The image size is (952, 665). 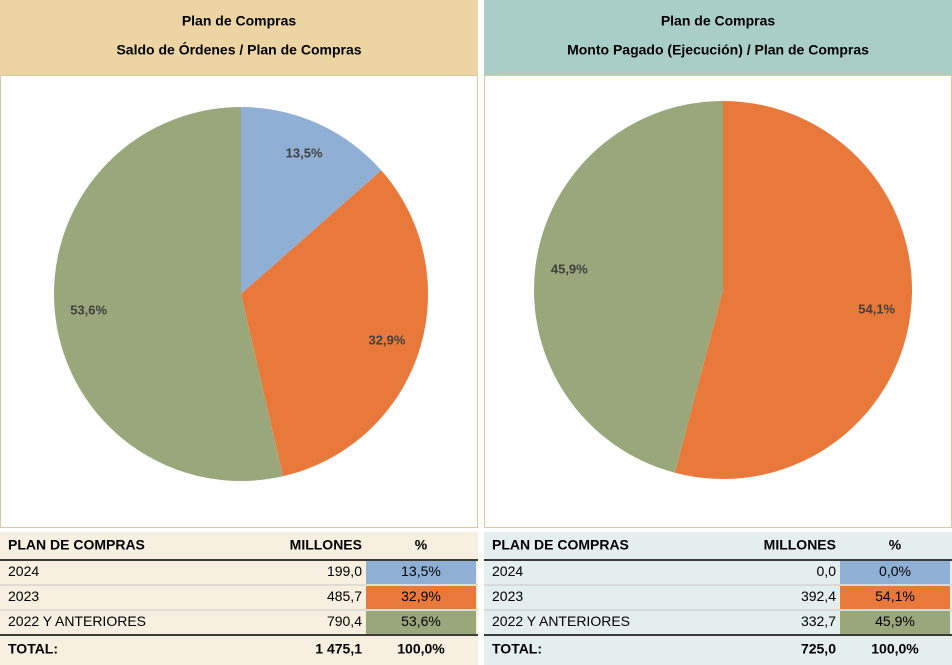 What do you see at coordinates (238, 49) in the screenshot?
I see `chart-subtitle: Saldo de Órdenes / Plan de Compras` at bounding box center [238, 49].